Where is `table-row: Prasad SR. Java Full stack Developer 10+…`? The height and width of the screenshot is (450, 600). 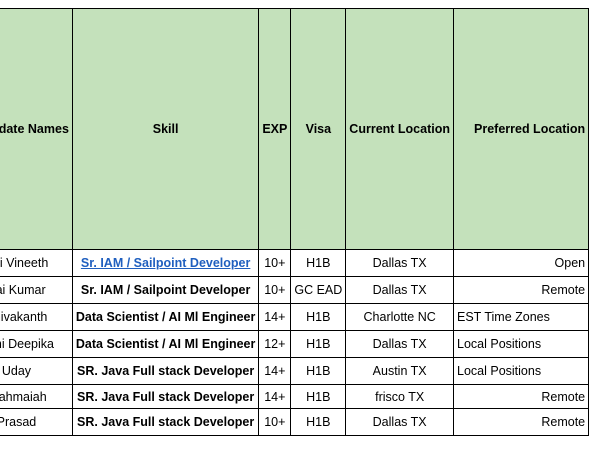
table-row: Prasad SR. Java Full stack Developer 10+… is located at coordinates (295, 422).